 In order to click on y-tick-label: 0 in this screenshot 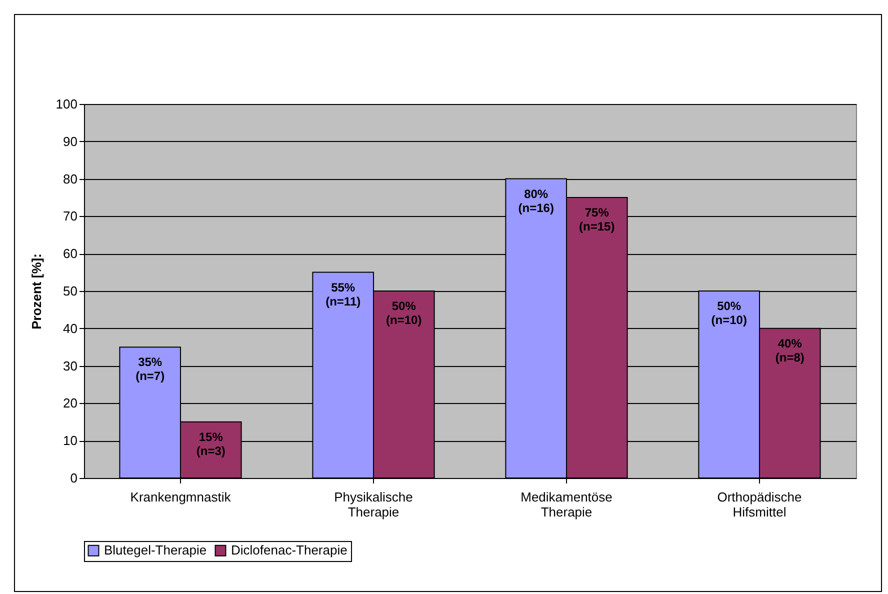, I will do `click(74, 478)`.